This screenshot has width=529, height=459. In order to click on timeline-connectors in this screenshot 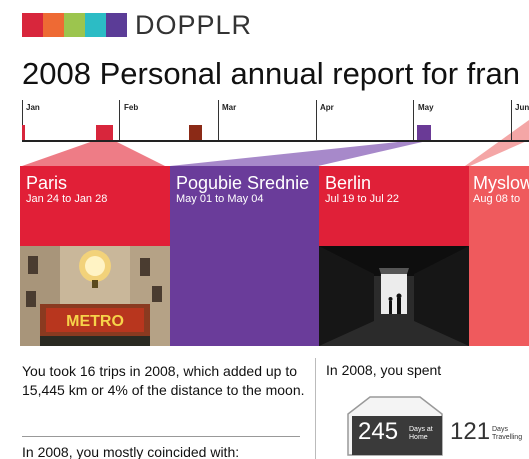, I will do `click(275, 143)`.